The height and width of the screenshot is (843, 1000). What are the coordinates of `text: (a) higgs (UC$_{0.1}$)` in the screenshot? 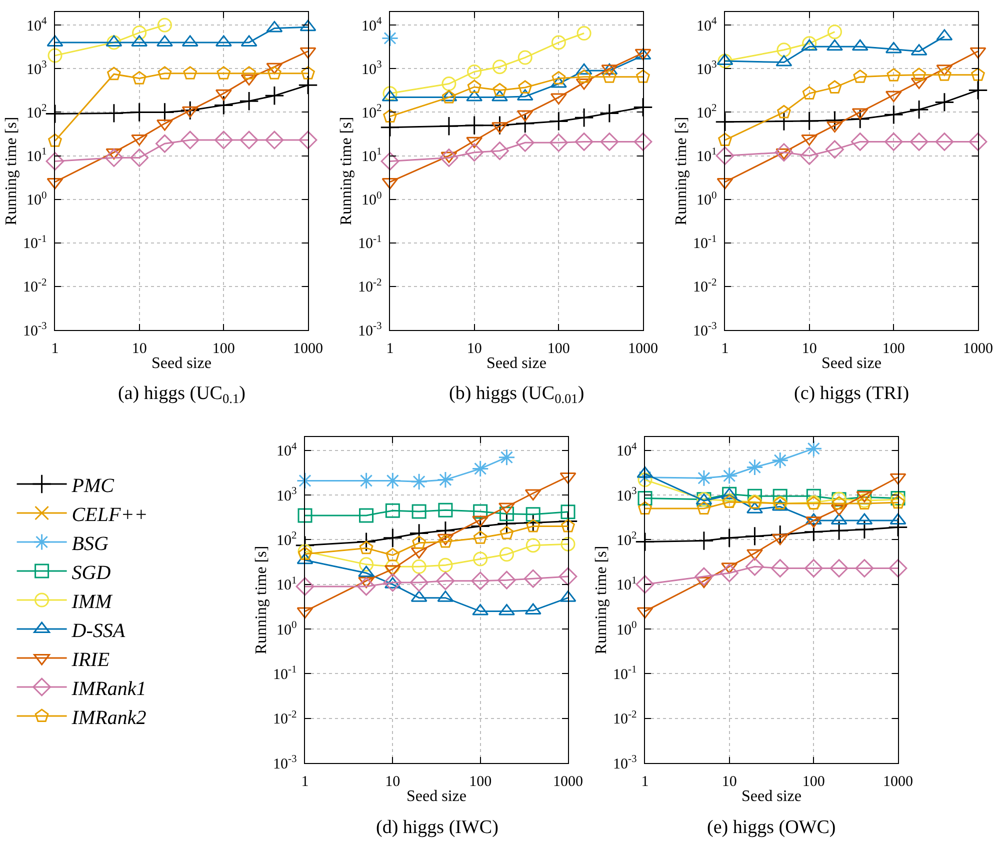 It's located at (182, 394).